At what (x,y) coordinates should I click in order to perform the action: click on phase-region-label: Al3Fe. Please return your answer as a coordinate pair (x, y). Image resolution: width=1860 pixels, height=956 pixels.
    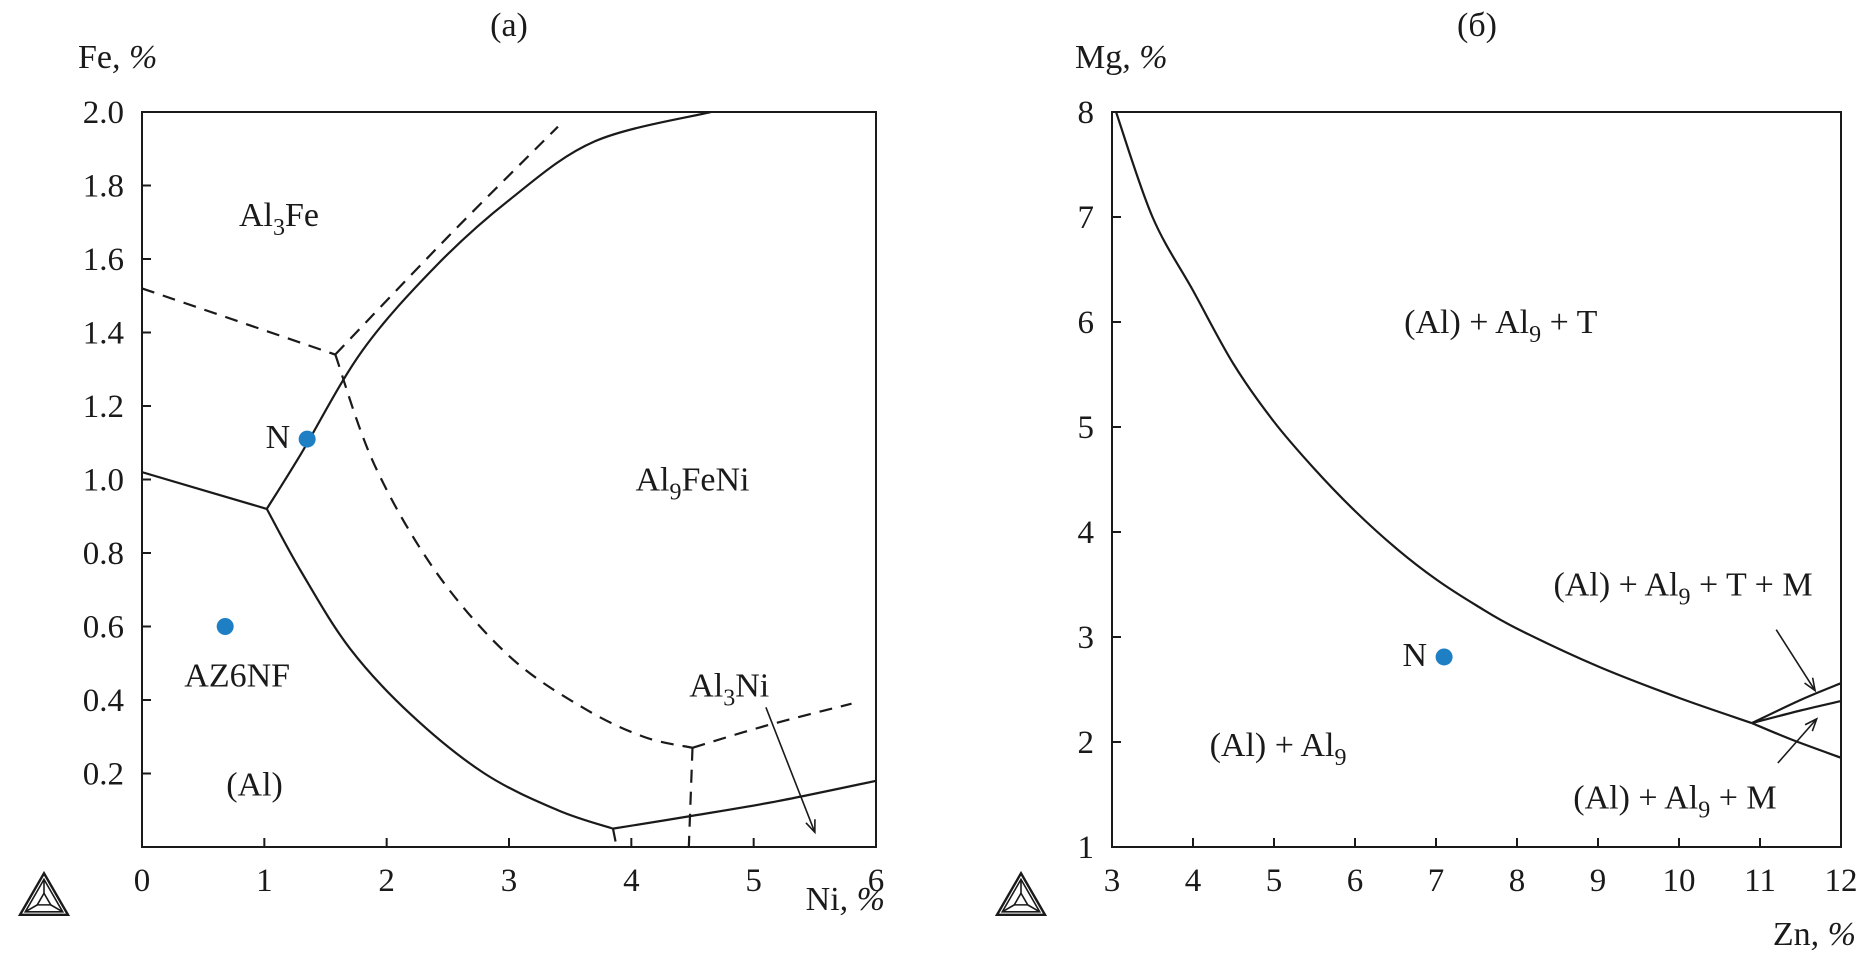
    Looking at the image, I should click on (279, 219).